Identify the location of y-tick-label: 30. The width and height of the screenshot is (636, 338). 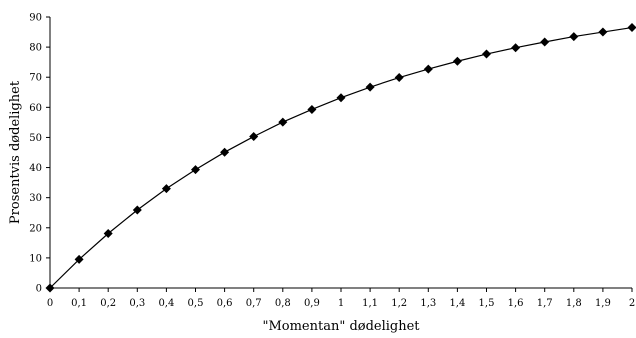
(35, 198).